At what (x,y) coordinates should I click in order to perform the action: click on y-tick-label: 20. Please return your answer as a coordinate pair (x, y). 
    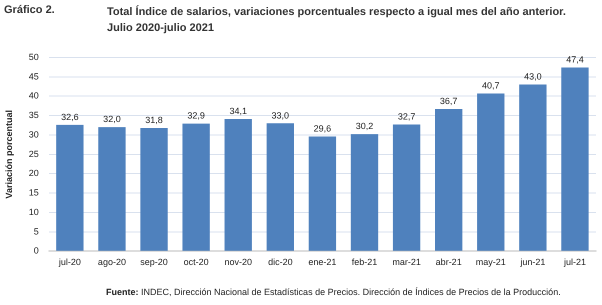
    Looking at the image, I should click on (33, 173).